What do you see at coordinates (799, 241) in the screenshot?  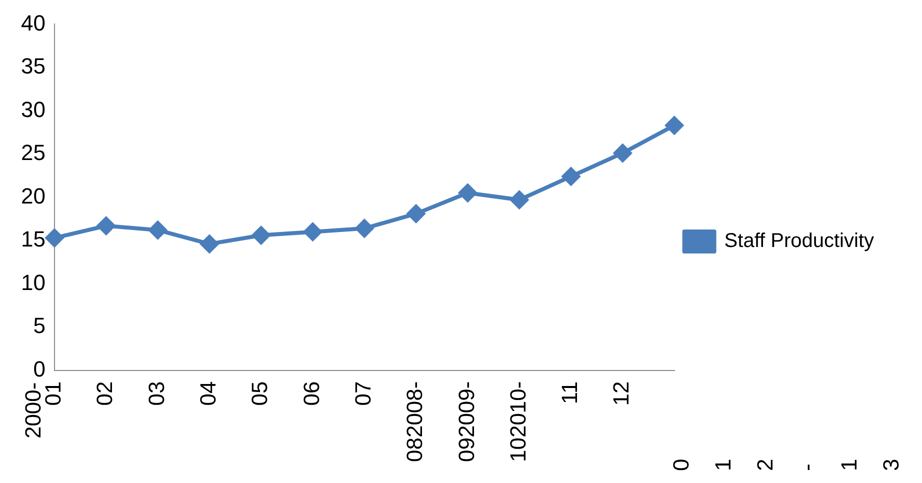 I see `legend-label: Staff Productivity` at bounding box center [799, 241].